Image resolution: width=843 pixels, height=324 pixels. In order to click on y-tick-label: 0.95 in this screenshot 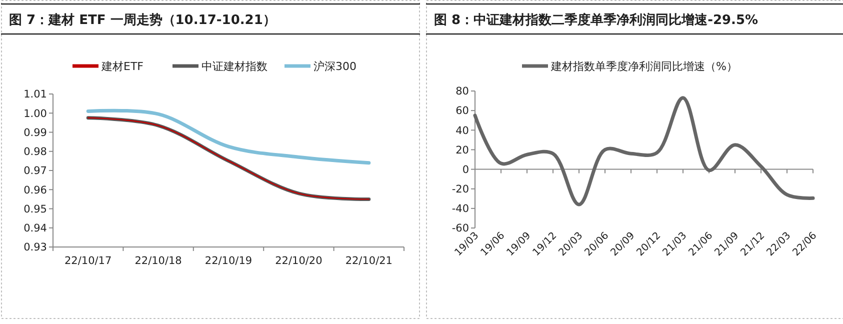, I will do `click(35, 209)`.